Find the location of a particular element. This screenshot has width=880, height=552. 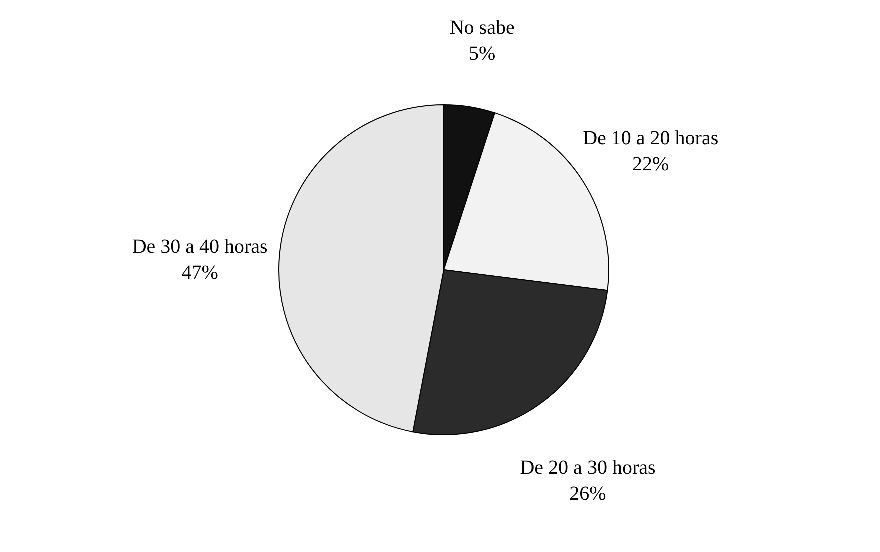

data-label: 5% is located at coordinates (482, 54).